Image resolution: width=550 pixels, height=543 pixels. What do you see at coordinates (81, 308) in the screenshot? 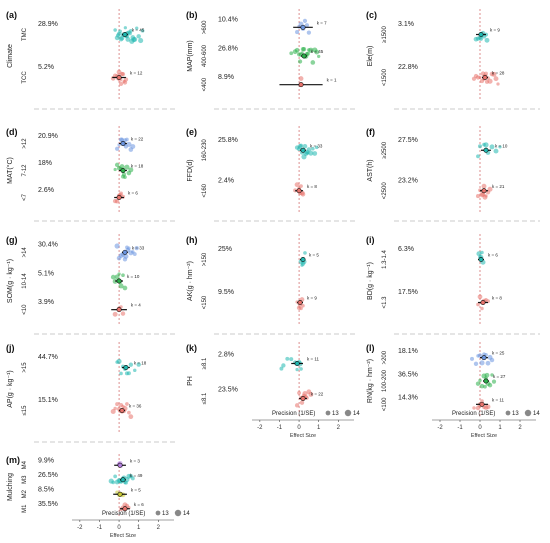
I see `group-2: <10 3.9% k = 4` at bounding box center [81, 308].